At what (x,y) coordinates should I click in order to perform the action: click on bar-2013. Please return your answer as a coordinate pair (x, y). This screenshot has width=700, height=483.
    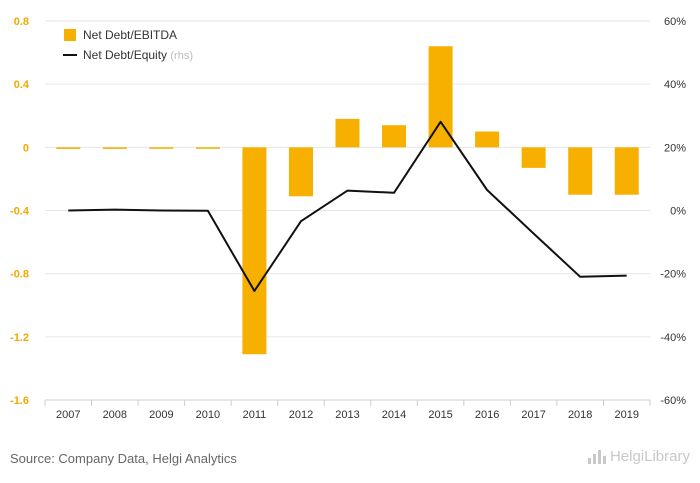
    Looking at the image, I should click on (347, 133).